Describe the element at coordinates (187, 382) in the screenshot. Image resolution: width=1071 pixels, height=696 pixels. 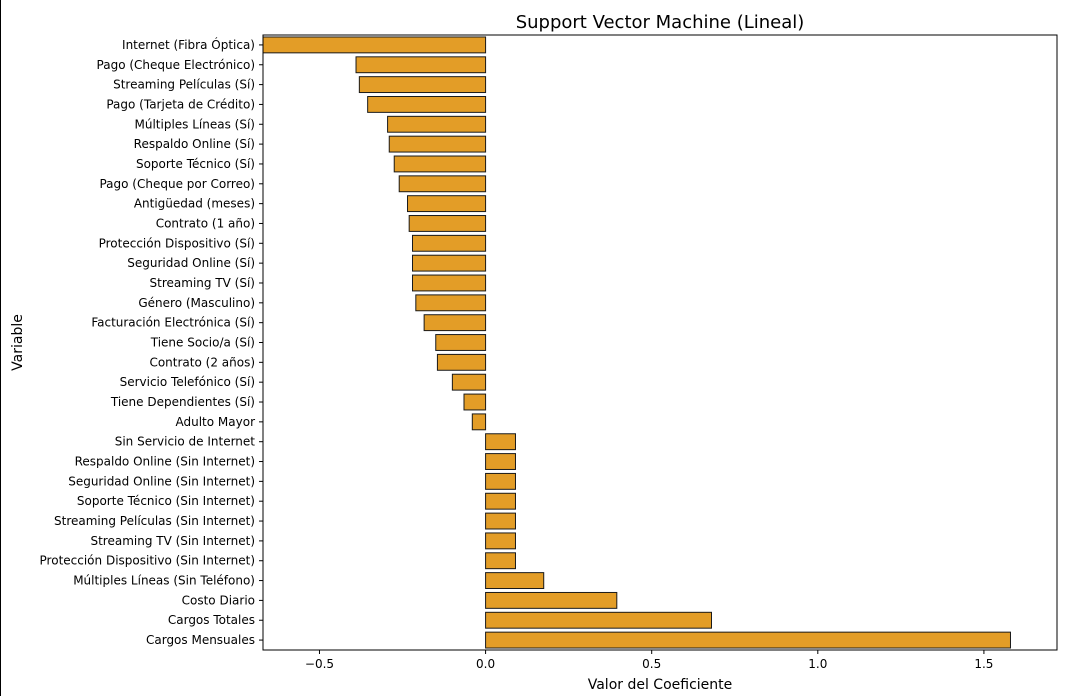
I see `y-tick-label: Servicio Telefónico (Sí)` at that location.